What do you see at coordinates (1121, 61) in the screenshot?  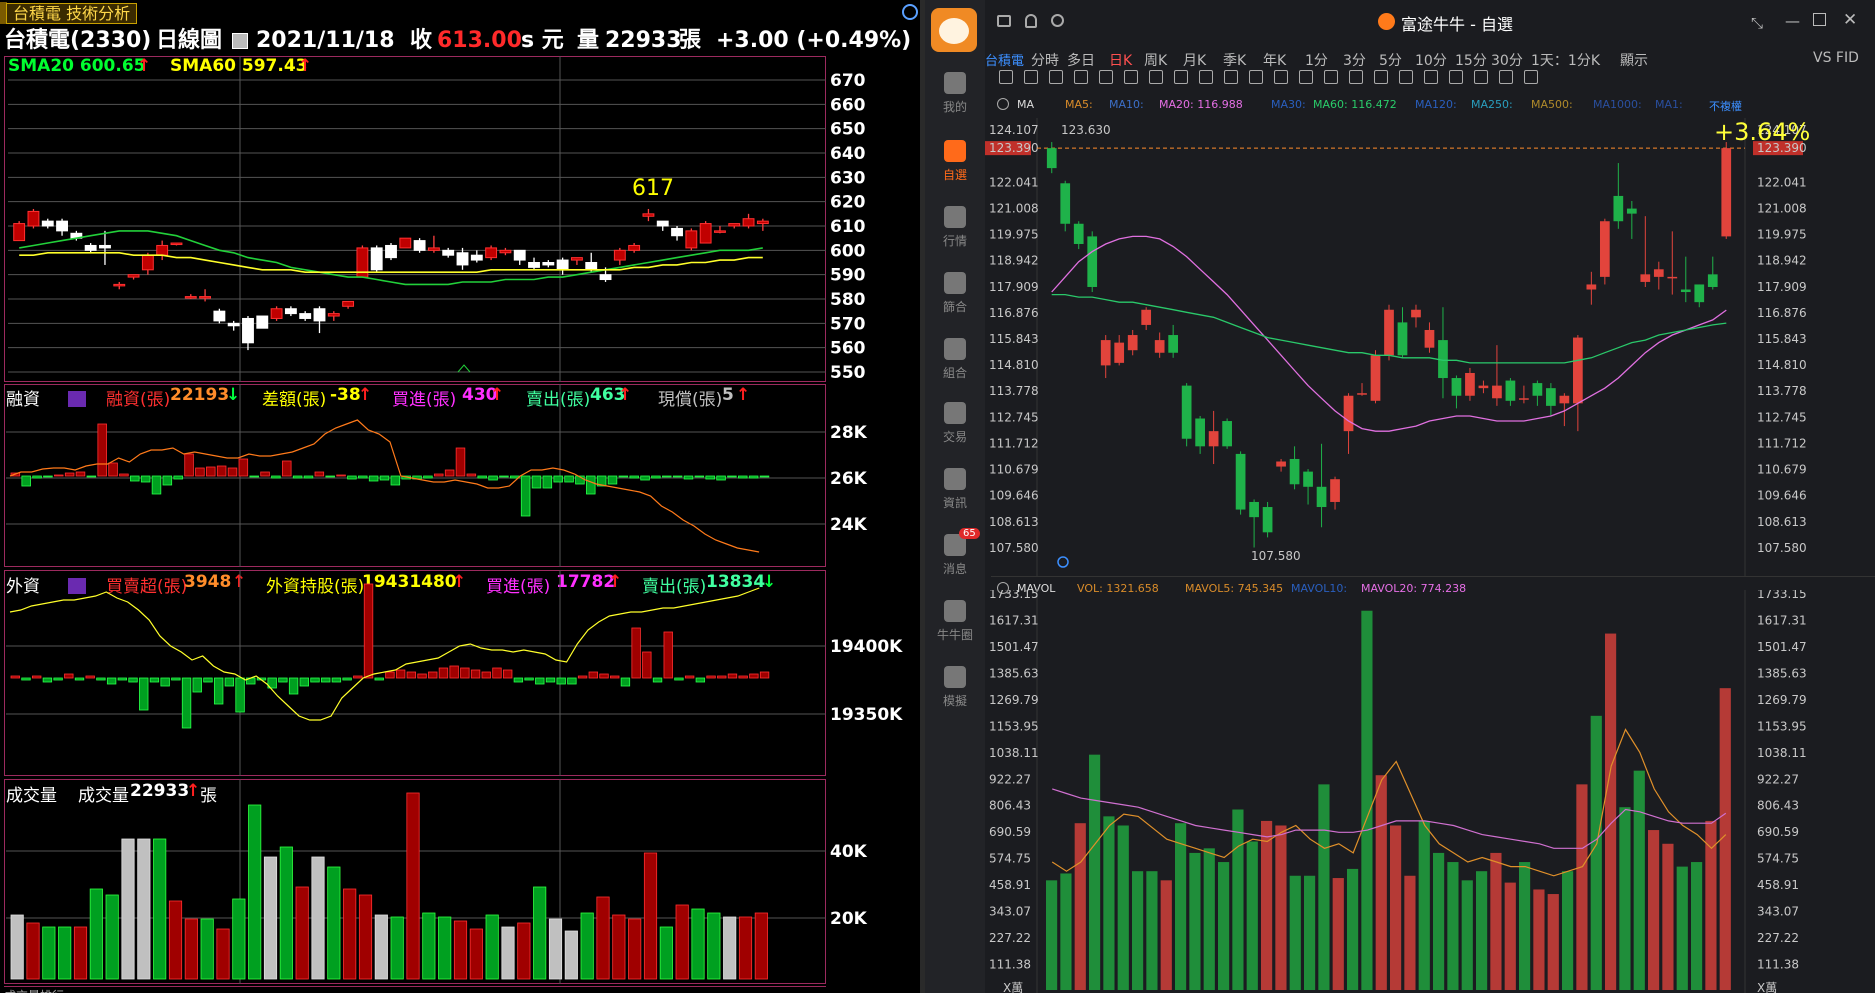 I see `tab-3: 日K` at bounding box center [1121, 61].